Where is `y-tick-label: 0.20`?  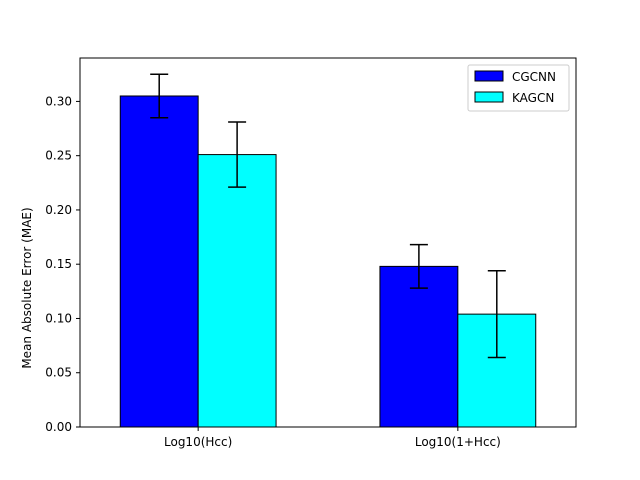
y-tick-label: 0.20 is located at coordinates (58, 210).